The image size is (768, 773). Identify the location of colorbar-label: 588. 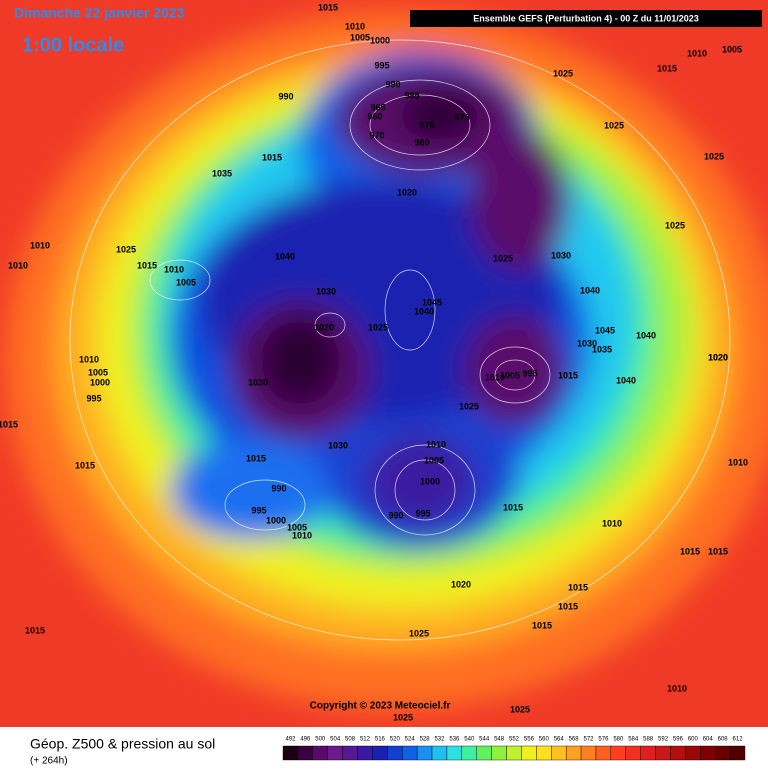
(648, 740).